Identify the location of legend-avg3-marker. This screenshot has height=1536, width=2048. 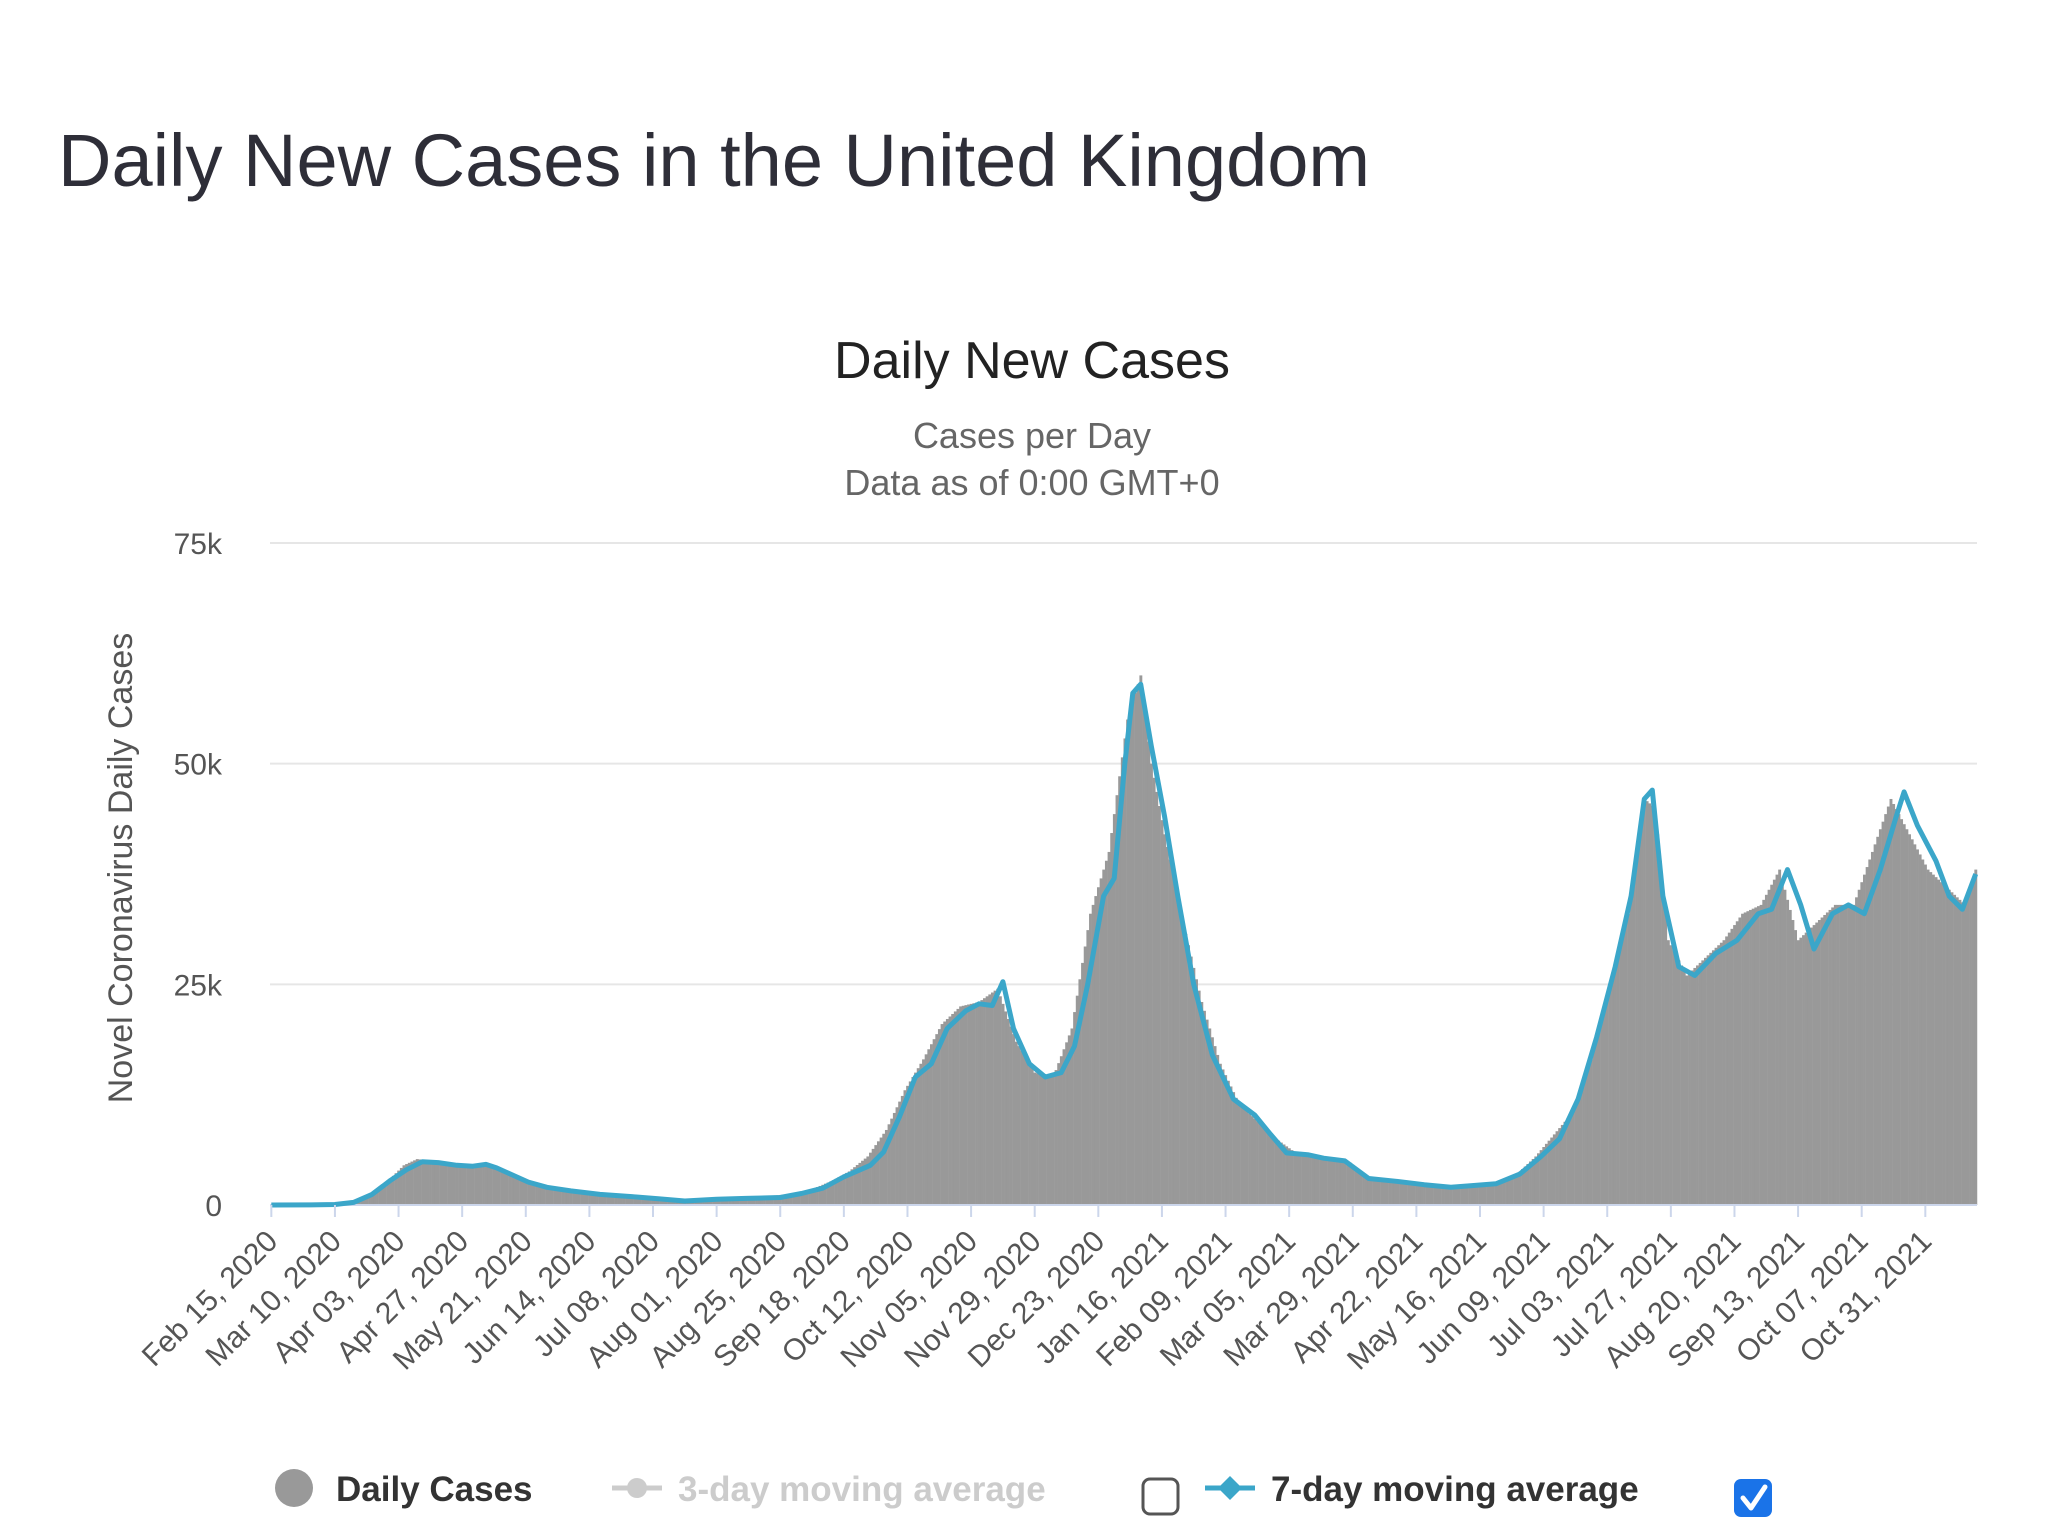
(637, 1488).